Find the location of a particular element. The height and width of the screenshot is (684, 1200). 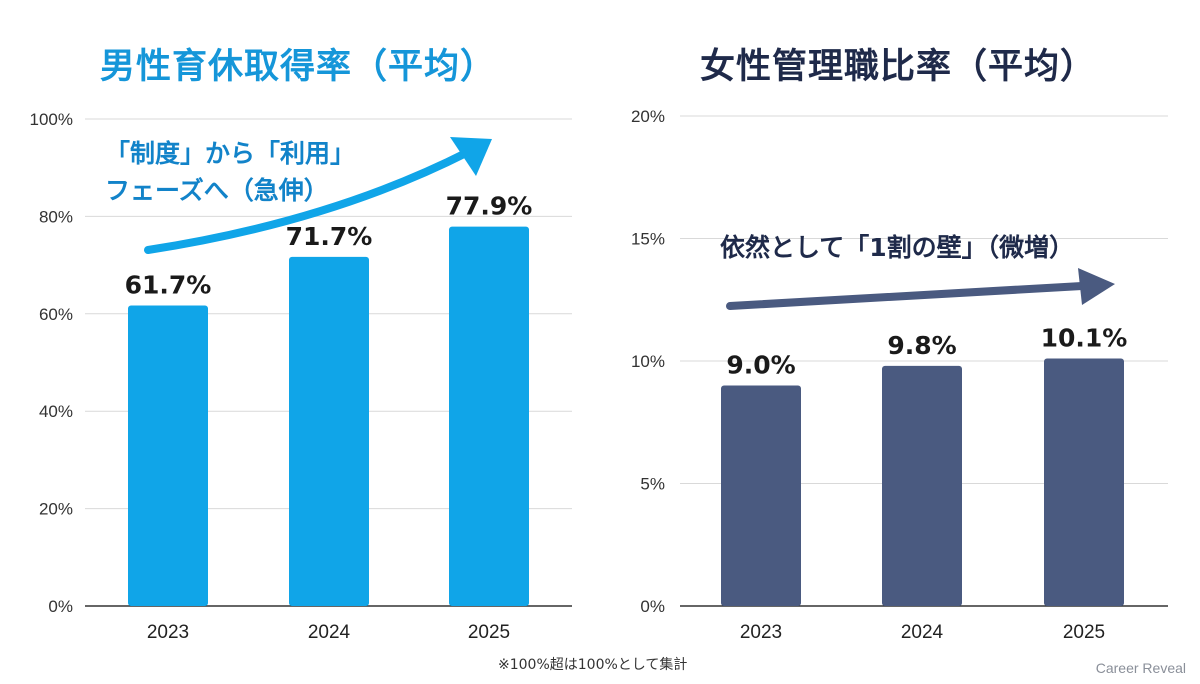

data-label: 71.7% is located at coordinates (329, 236).